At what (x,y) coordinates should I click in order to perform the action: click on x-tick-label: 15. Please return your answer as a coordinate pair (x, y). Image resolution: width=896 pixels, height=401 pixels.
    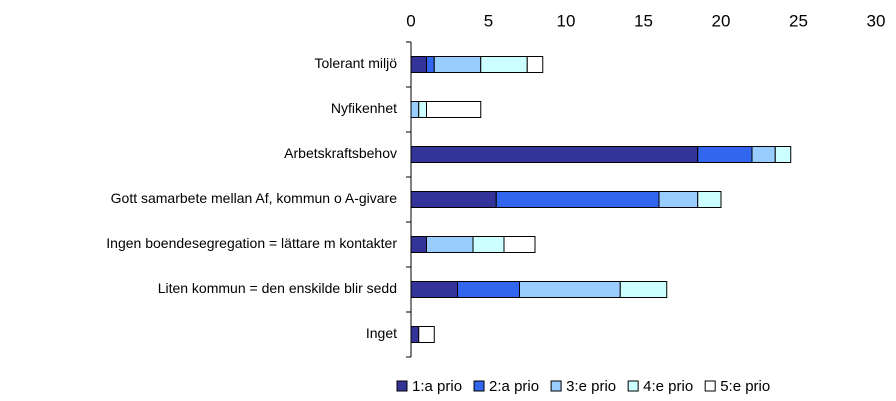
    Looking at the image, I should click on (643, 20).